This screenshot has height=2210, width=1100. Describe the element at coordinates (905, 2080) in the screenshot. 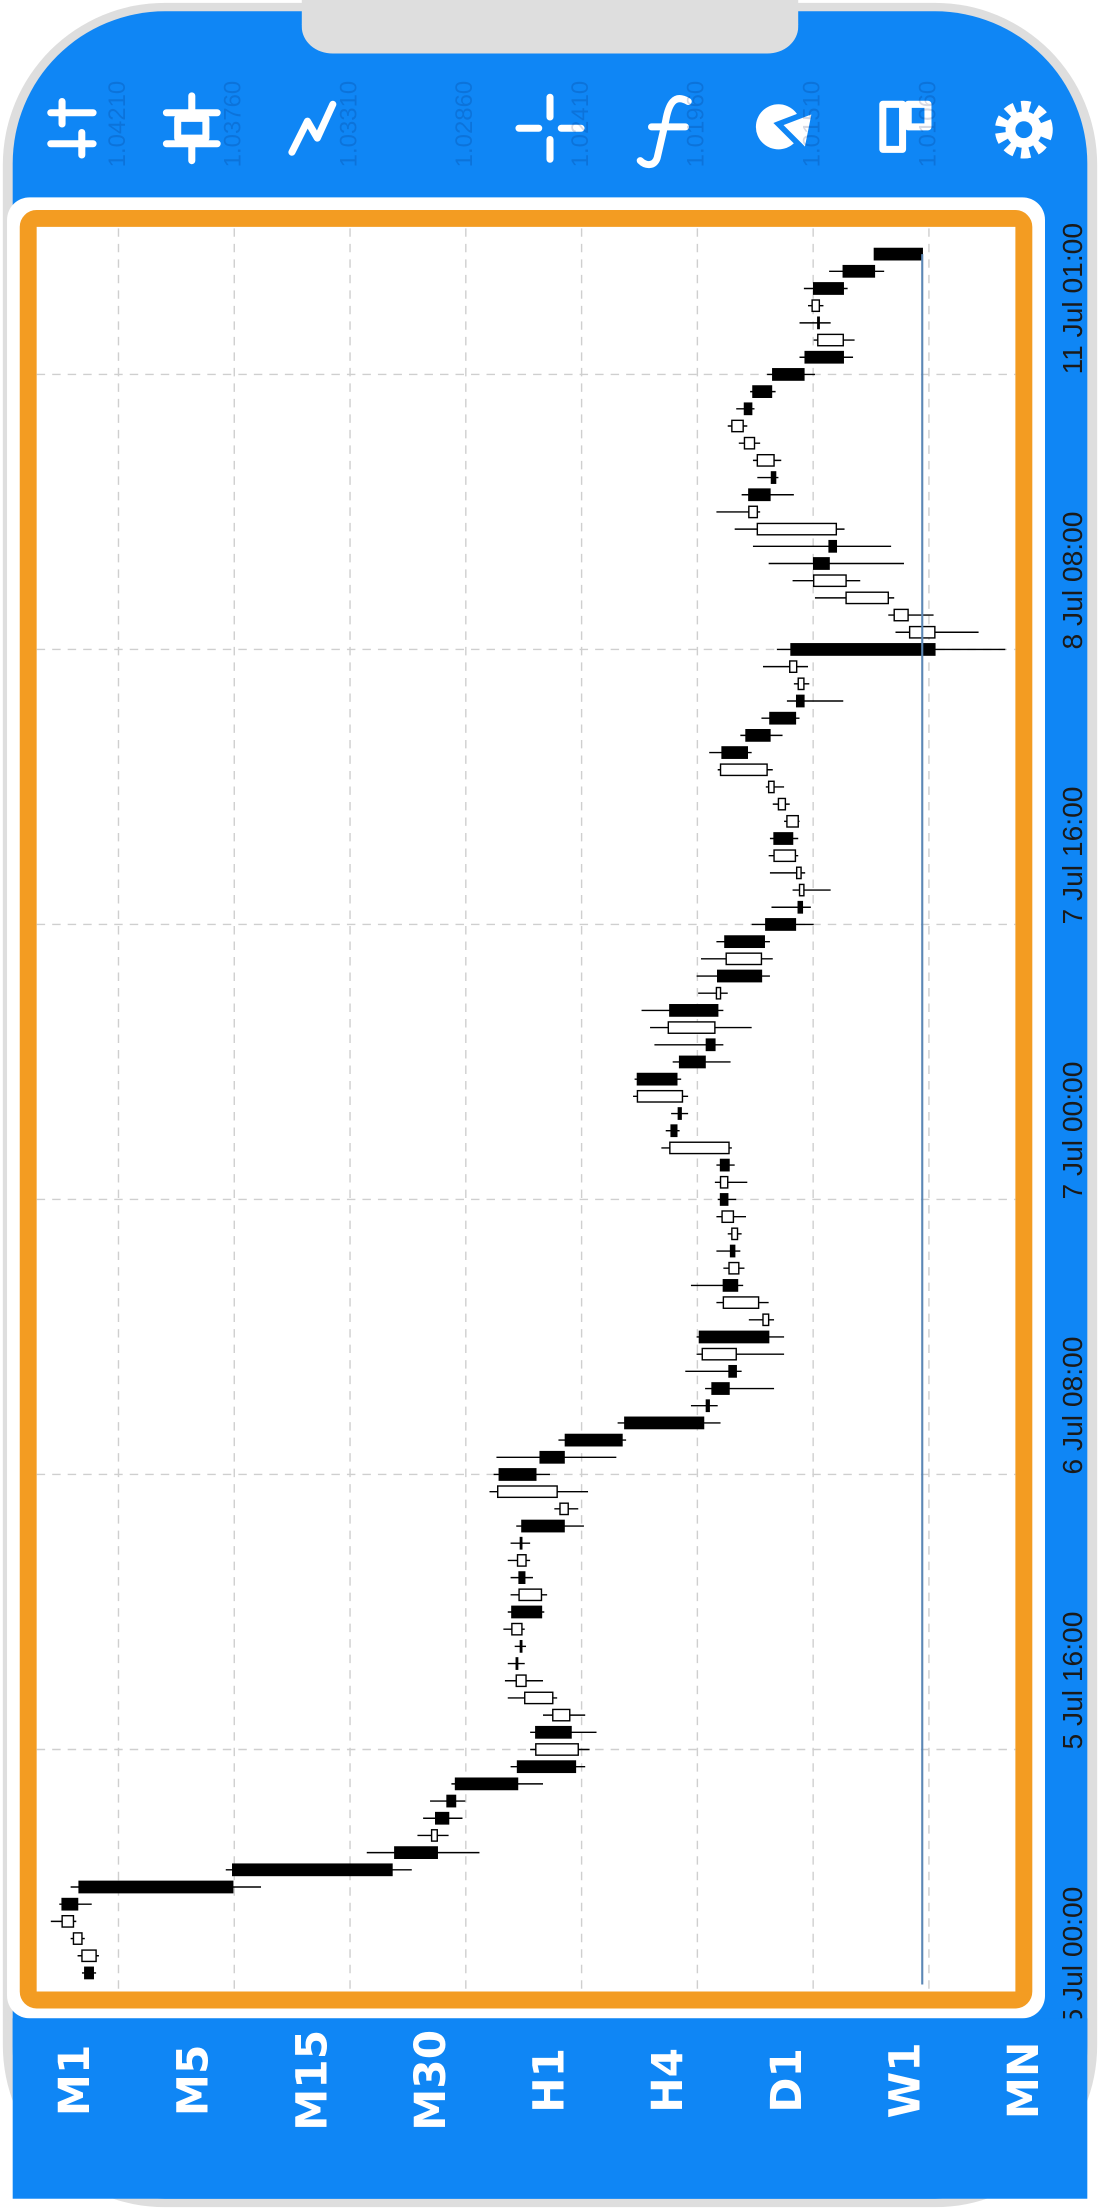

I see `timeframe-button: W1` at that location.